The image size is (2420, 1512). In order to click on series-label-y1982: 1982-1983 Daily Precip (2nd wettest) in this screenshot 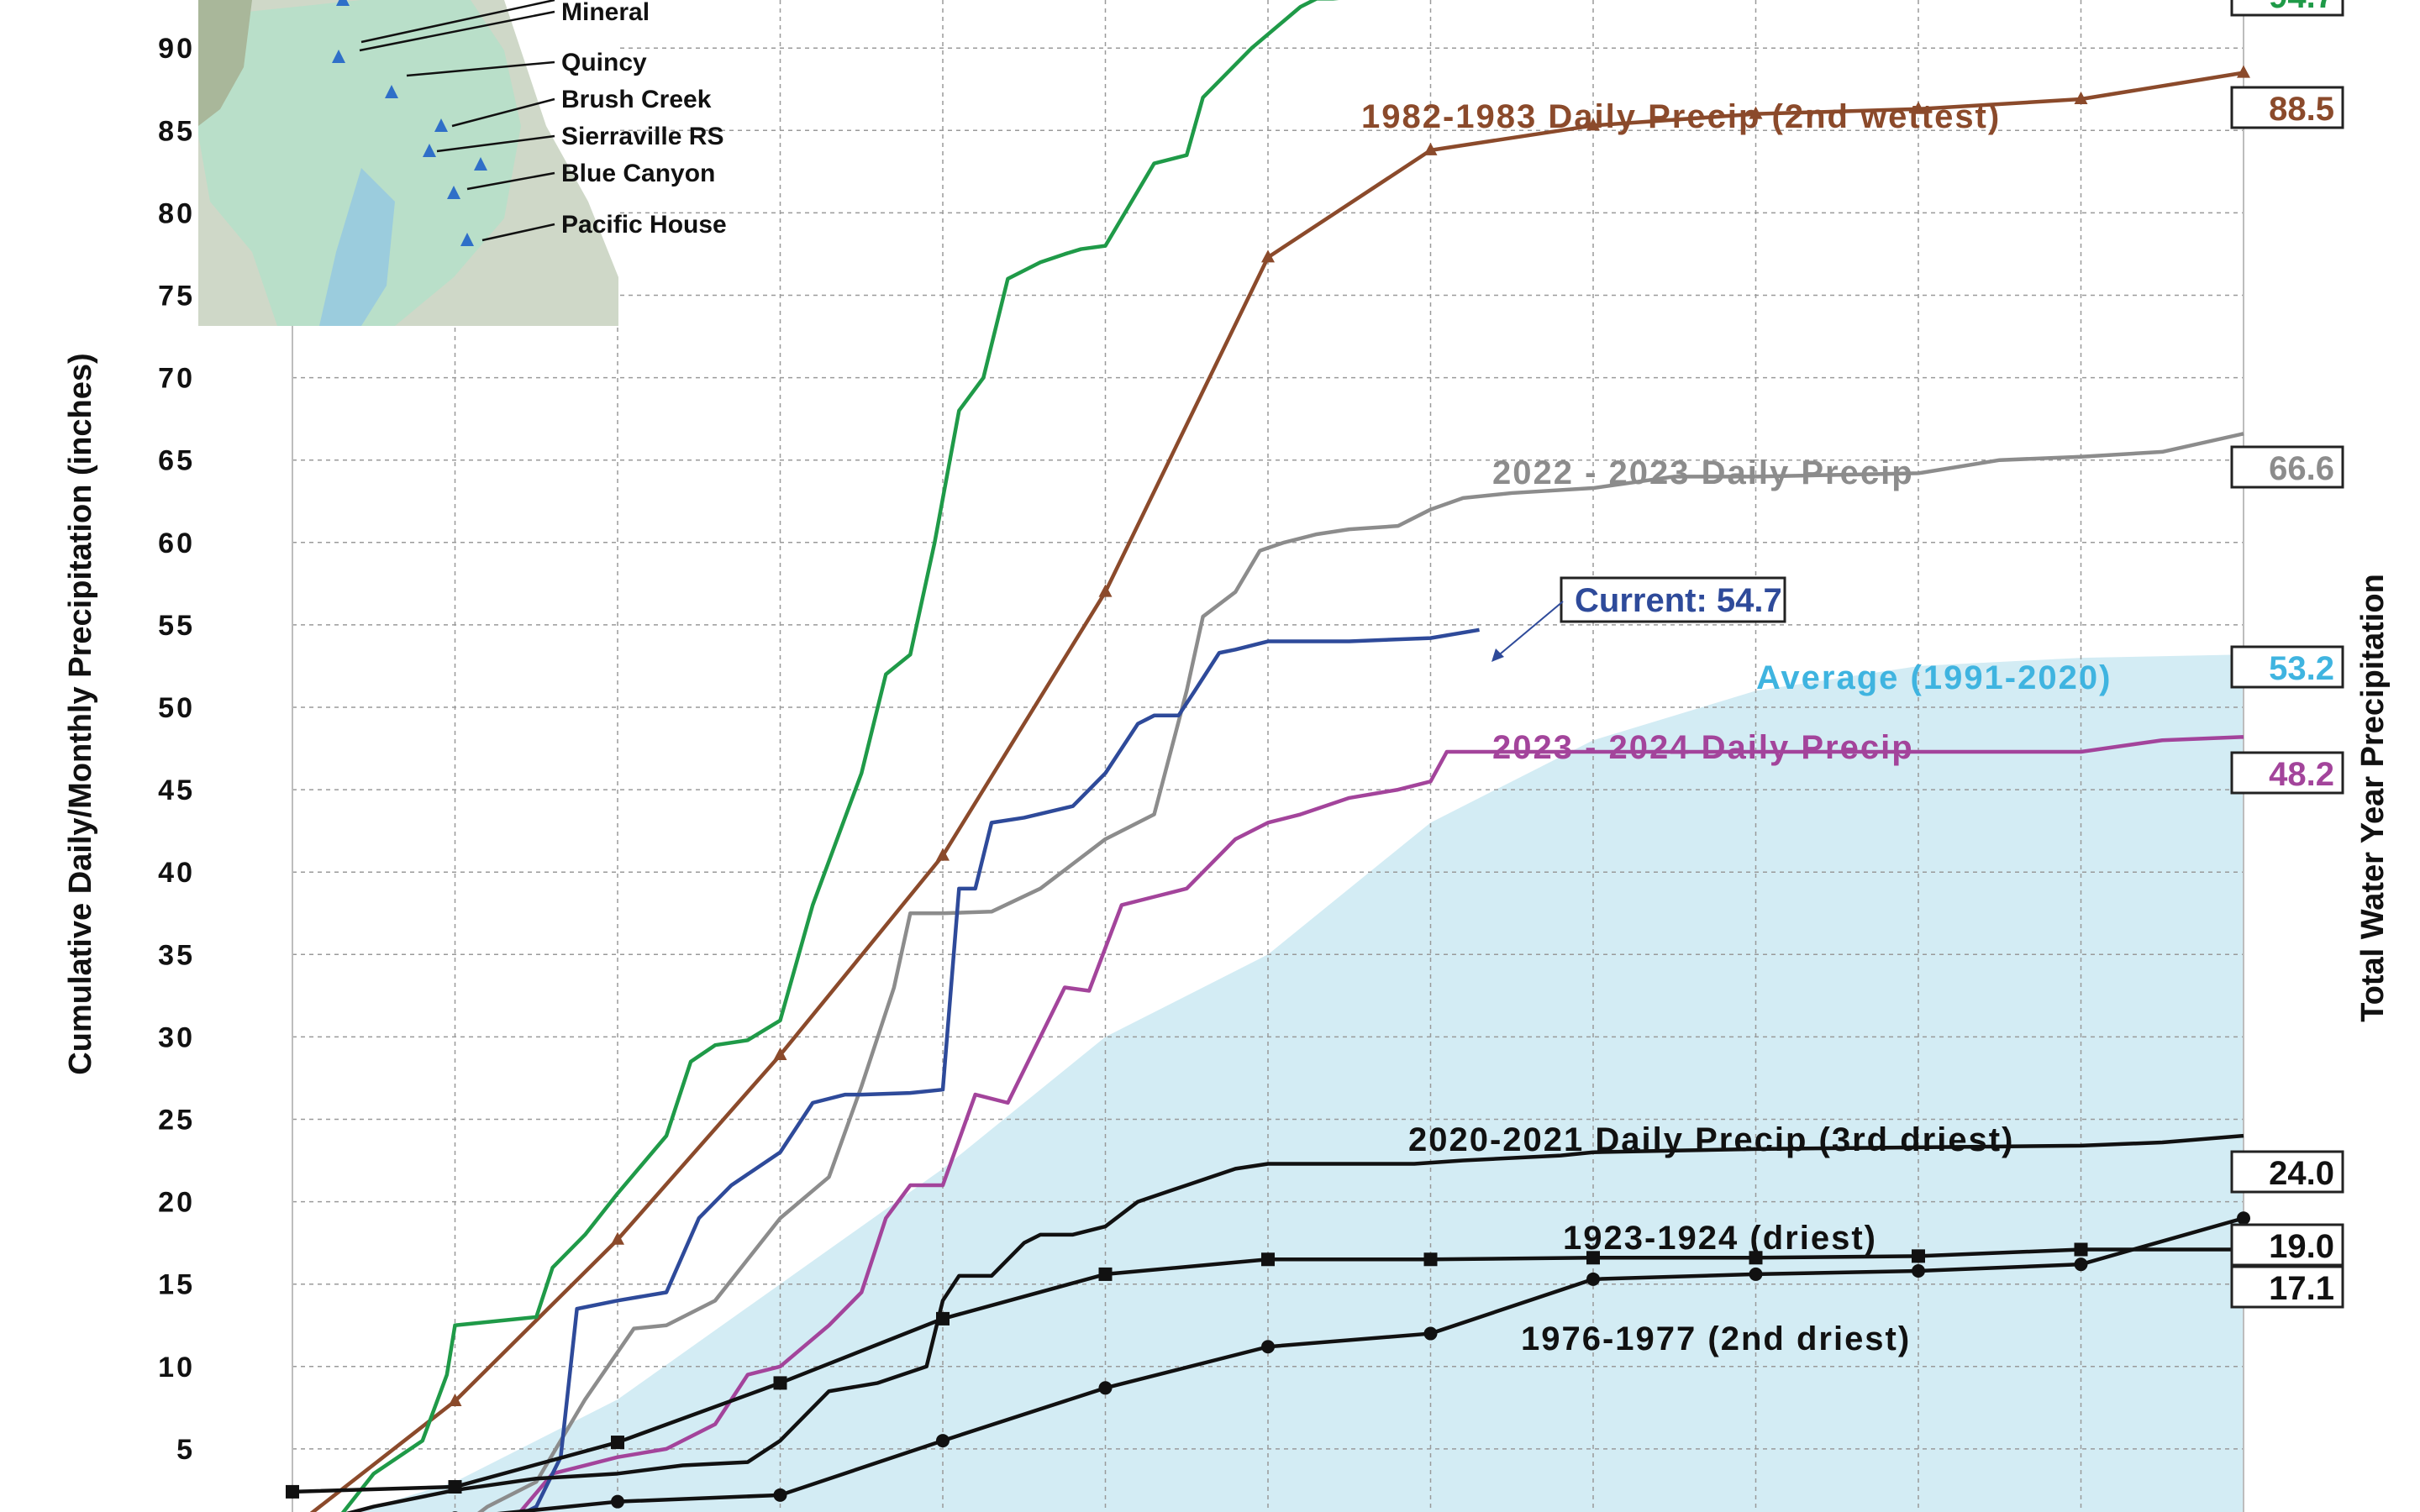, I will do `click(1681, 116)`.